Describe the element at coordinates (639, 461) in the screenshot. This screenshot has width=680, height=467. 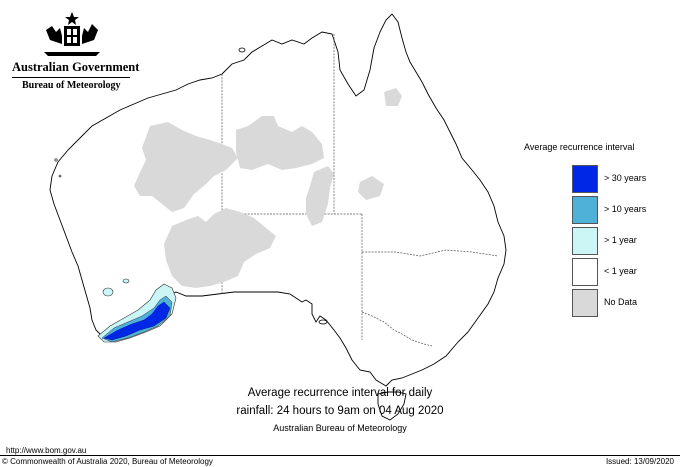
I see `issued-date: Issued: 13/09/2020` at that location.